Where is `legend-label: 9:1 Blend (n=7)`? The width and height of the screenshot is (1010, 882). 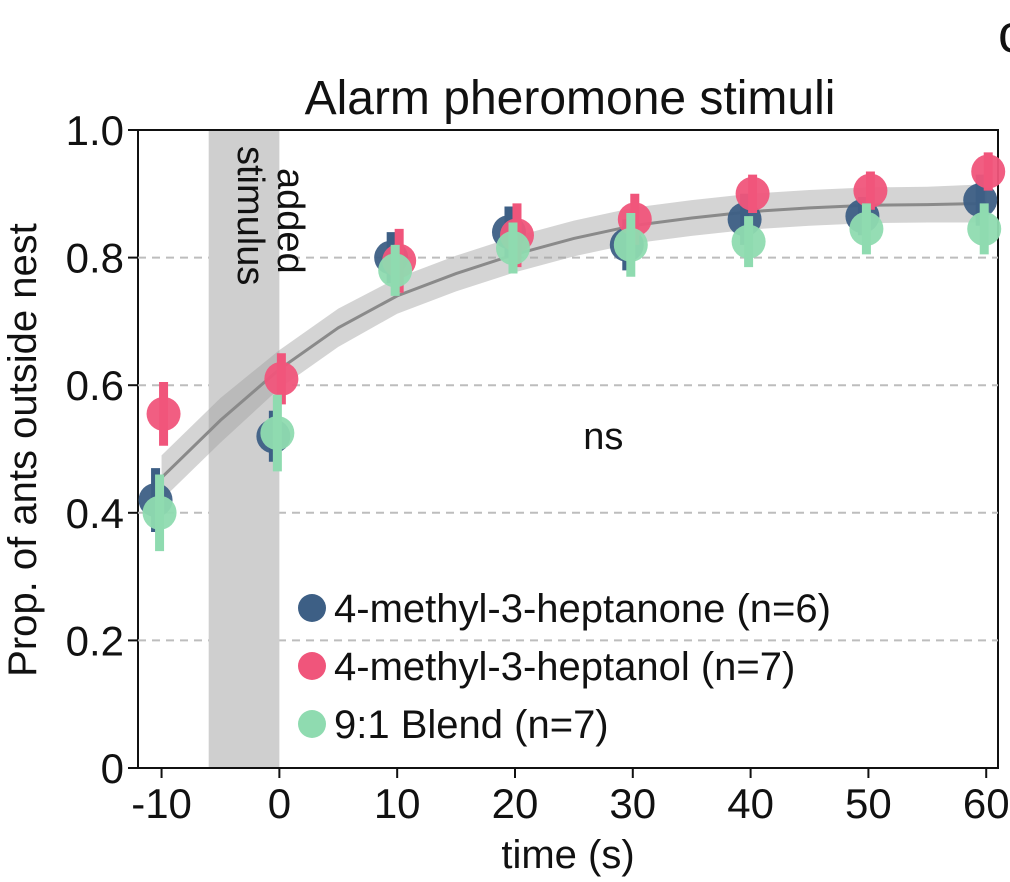 legend-label: 9:1 Blend (n=7) is located at coordinates (471, 725).